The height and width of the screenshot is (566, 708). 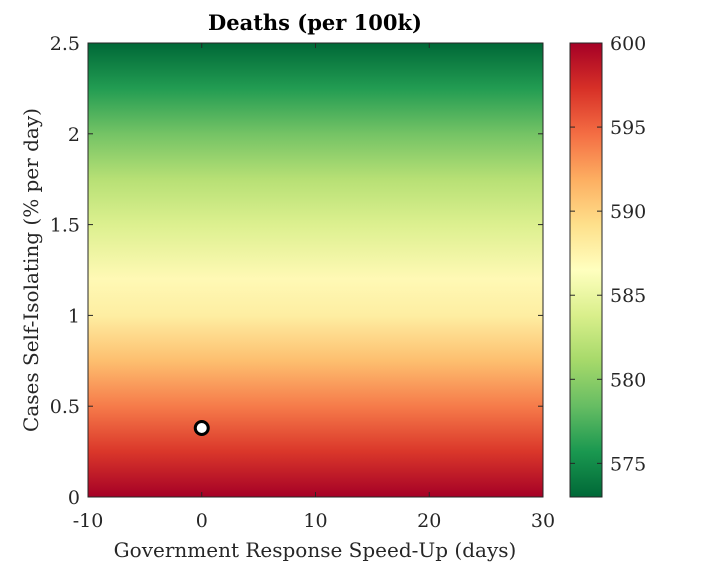 What do you see at coordinates (628, 464) in the screenshot?
I see `colorbar-tick-label: 575` at bounding box center [628, 464].